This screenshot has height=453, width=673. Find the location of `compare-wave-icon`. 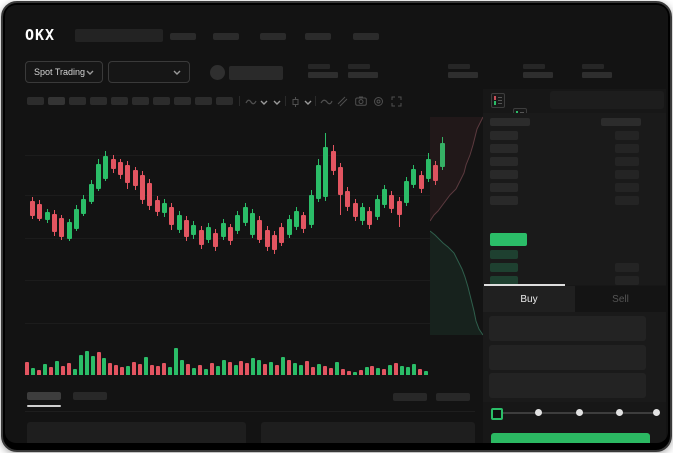

compare-wave-icon is located at coordinates (326, 102).